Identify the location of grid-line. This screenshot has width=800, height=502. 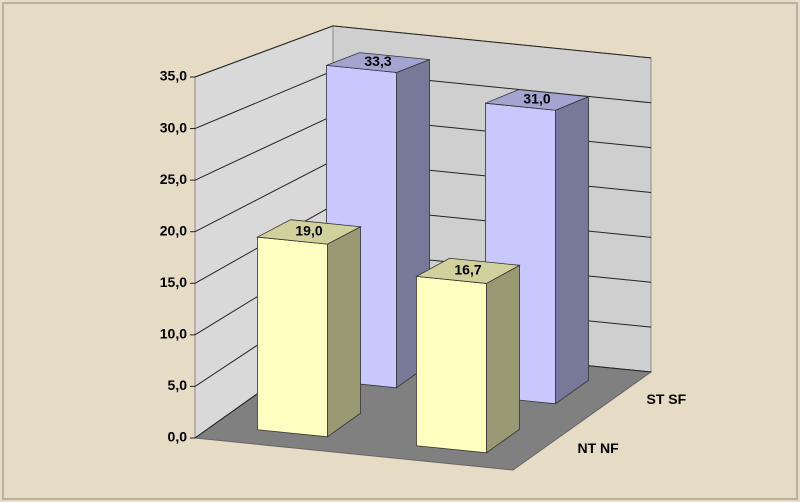
(423, 51).